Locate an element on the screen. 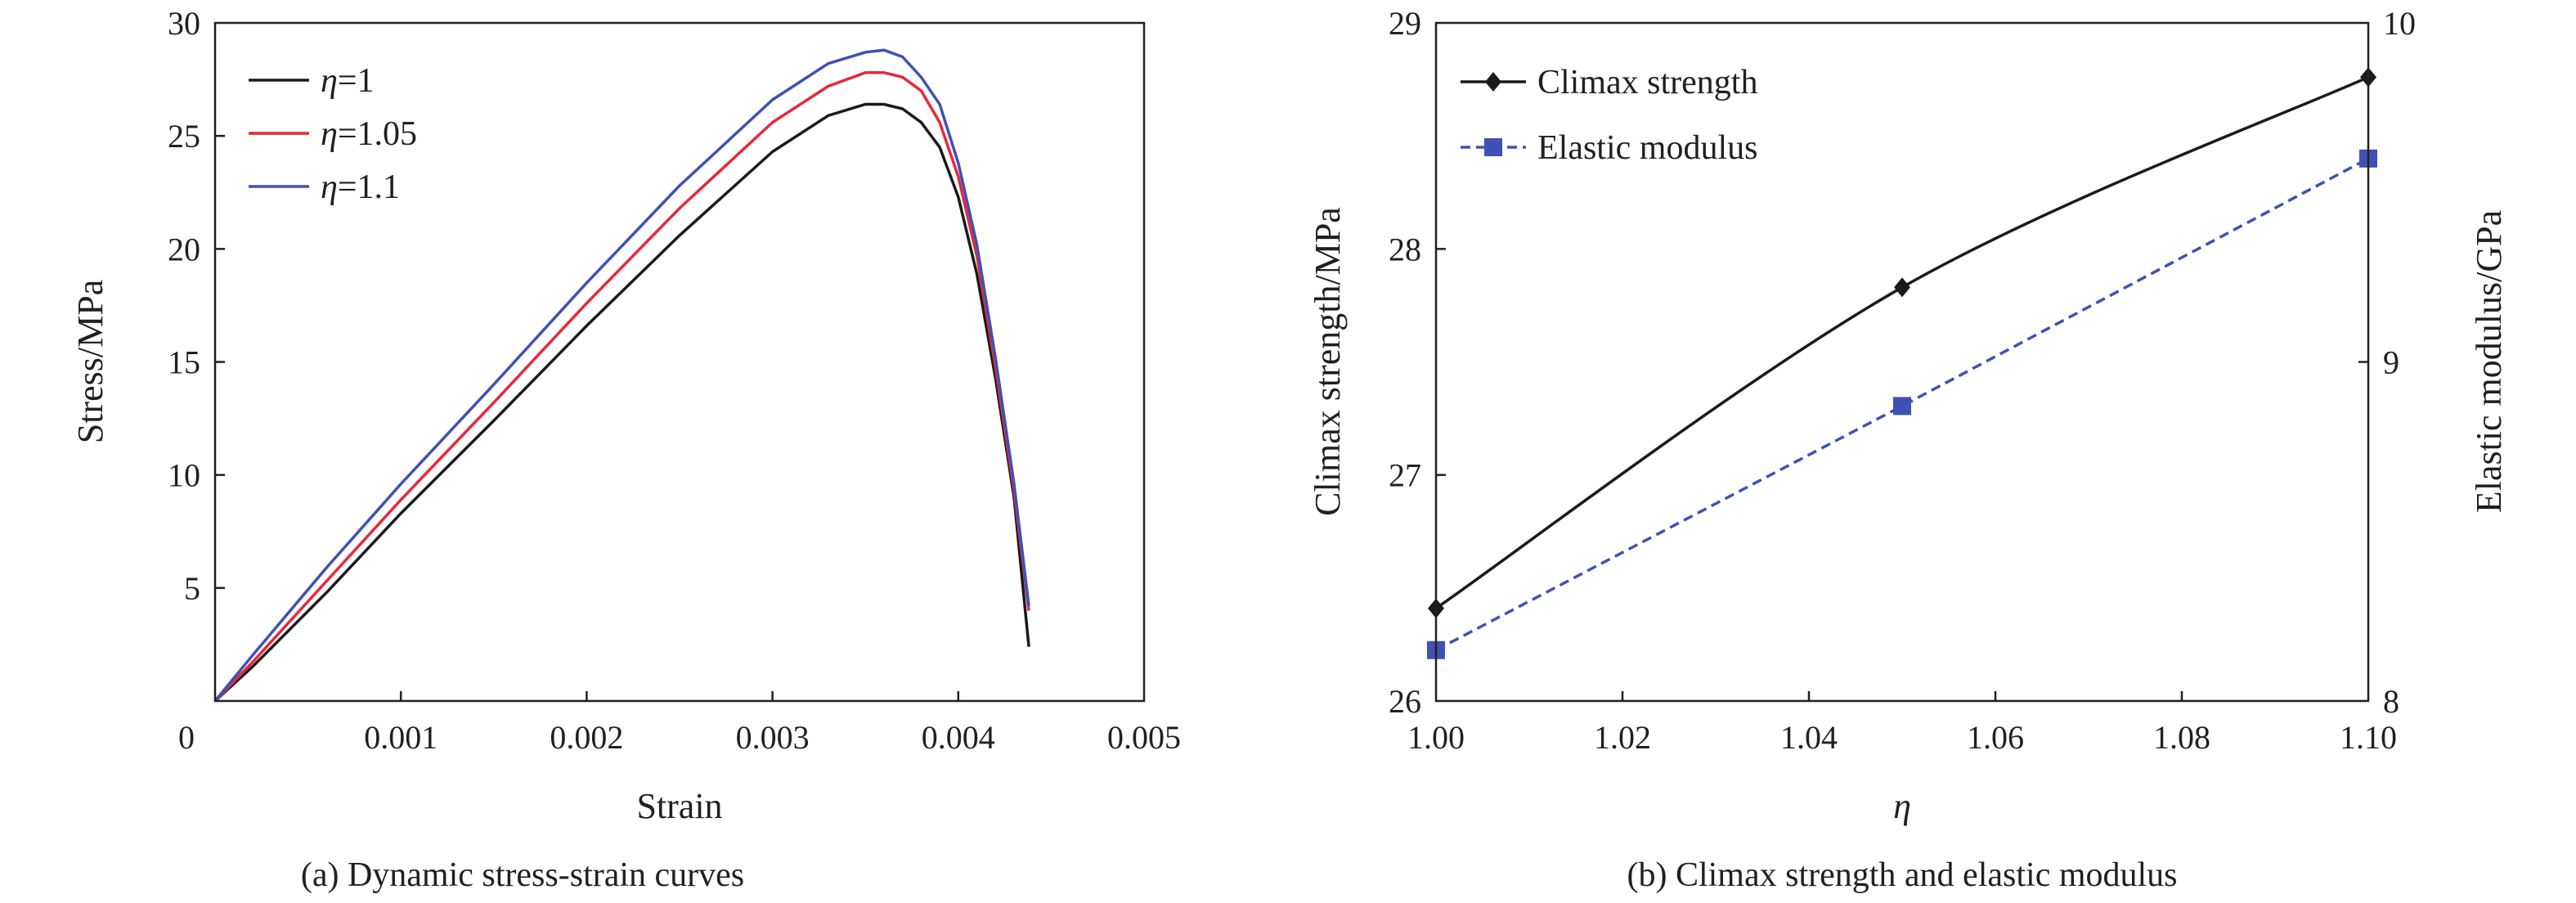  panel-a-y-tick-label: 10 is located at coordinates (184, 476).